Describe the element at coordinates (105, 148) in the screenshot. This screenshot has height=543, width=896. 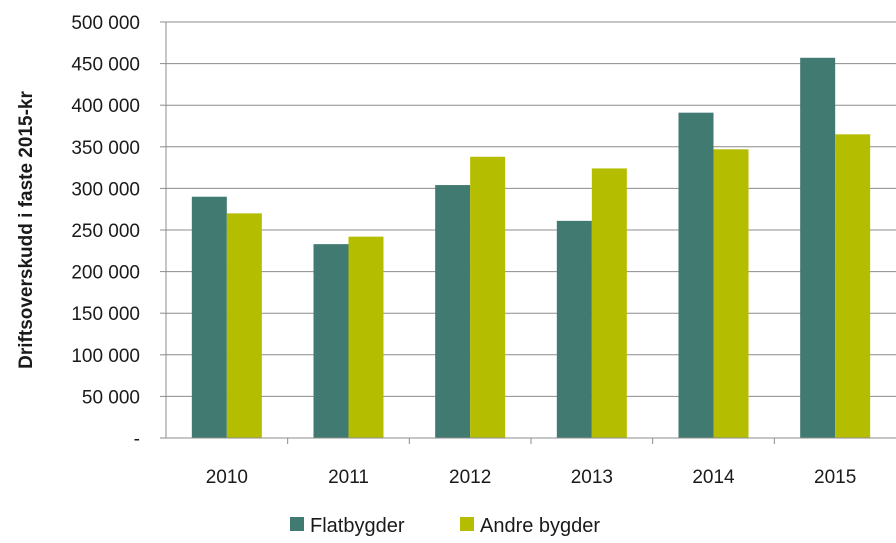
I see `y-tick-label: 350 000` at that location.